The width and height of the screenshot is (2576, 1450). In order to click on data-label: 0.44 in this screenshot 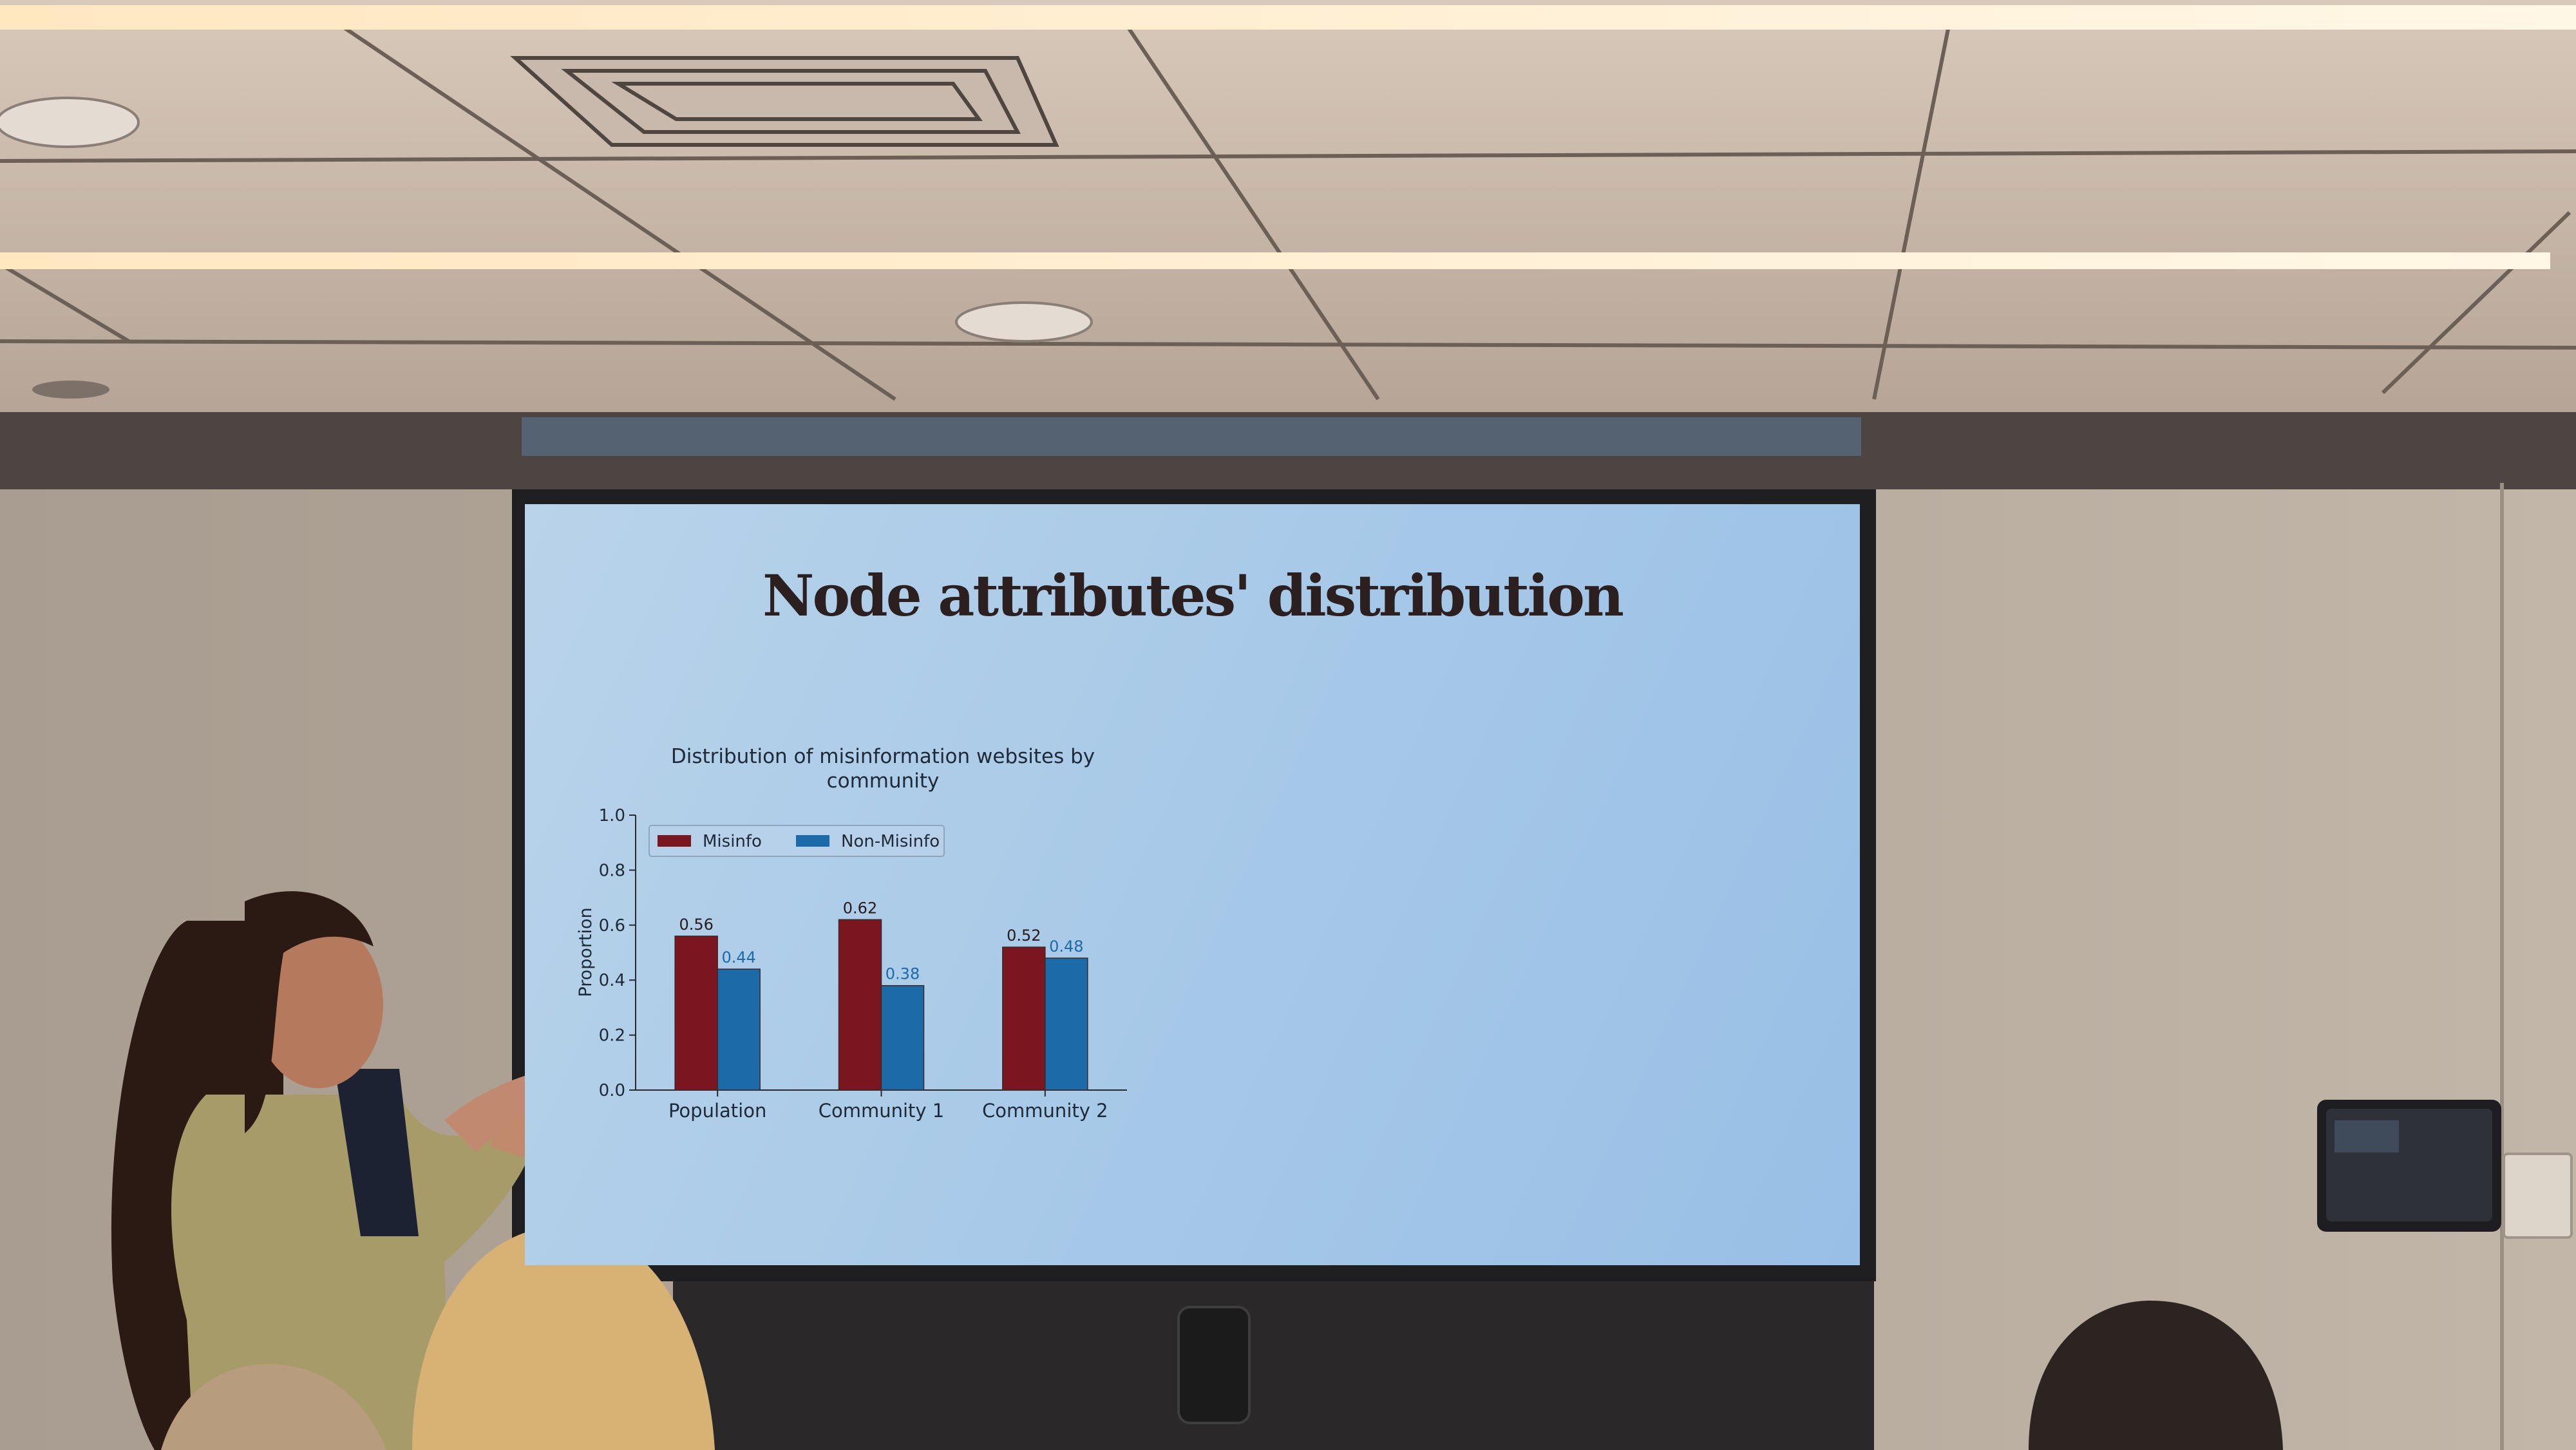, I will do `click(738, 957)`.